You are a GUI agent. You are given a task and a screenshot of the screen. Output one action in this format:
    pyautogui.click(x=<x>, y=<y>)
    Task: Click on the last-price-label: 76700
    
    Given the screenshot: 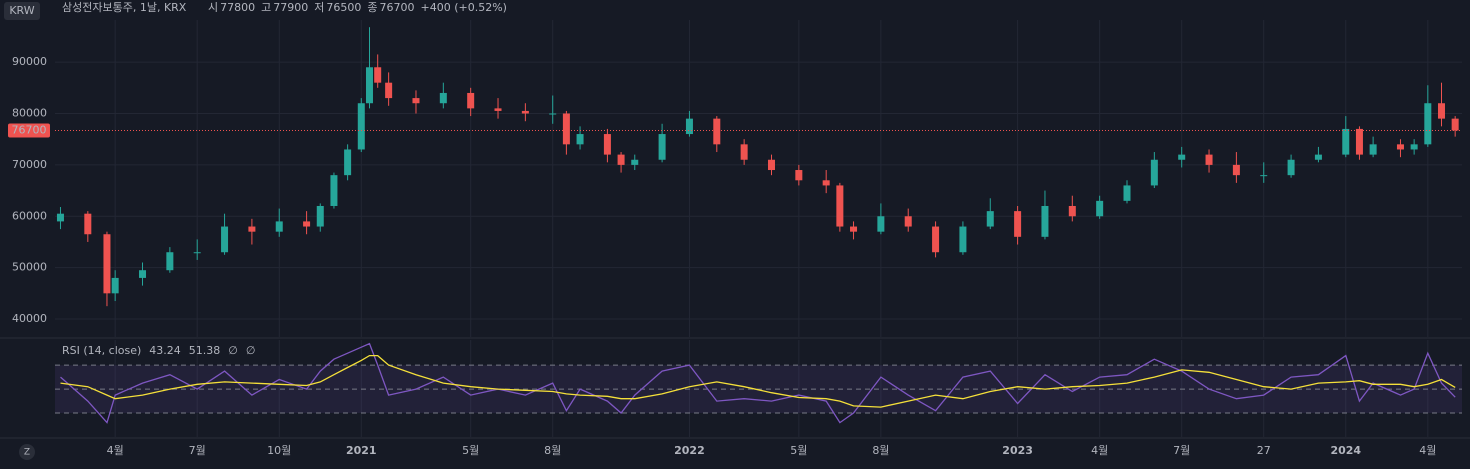 What is the action you would take?
    pyautogui.click(x=29, y=129)
    